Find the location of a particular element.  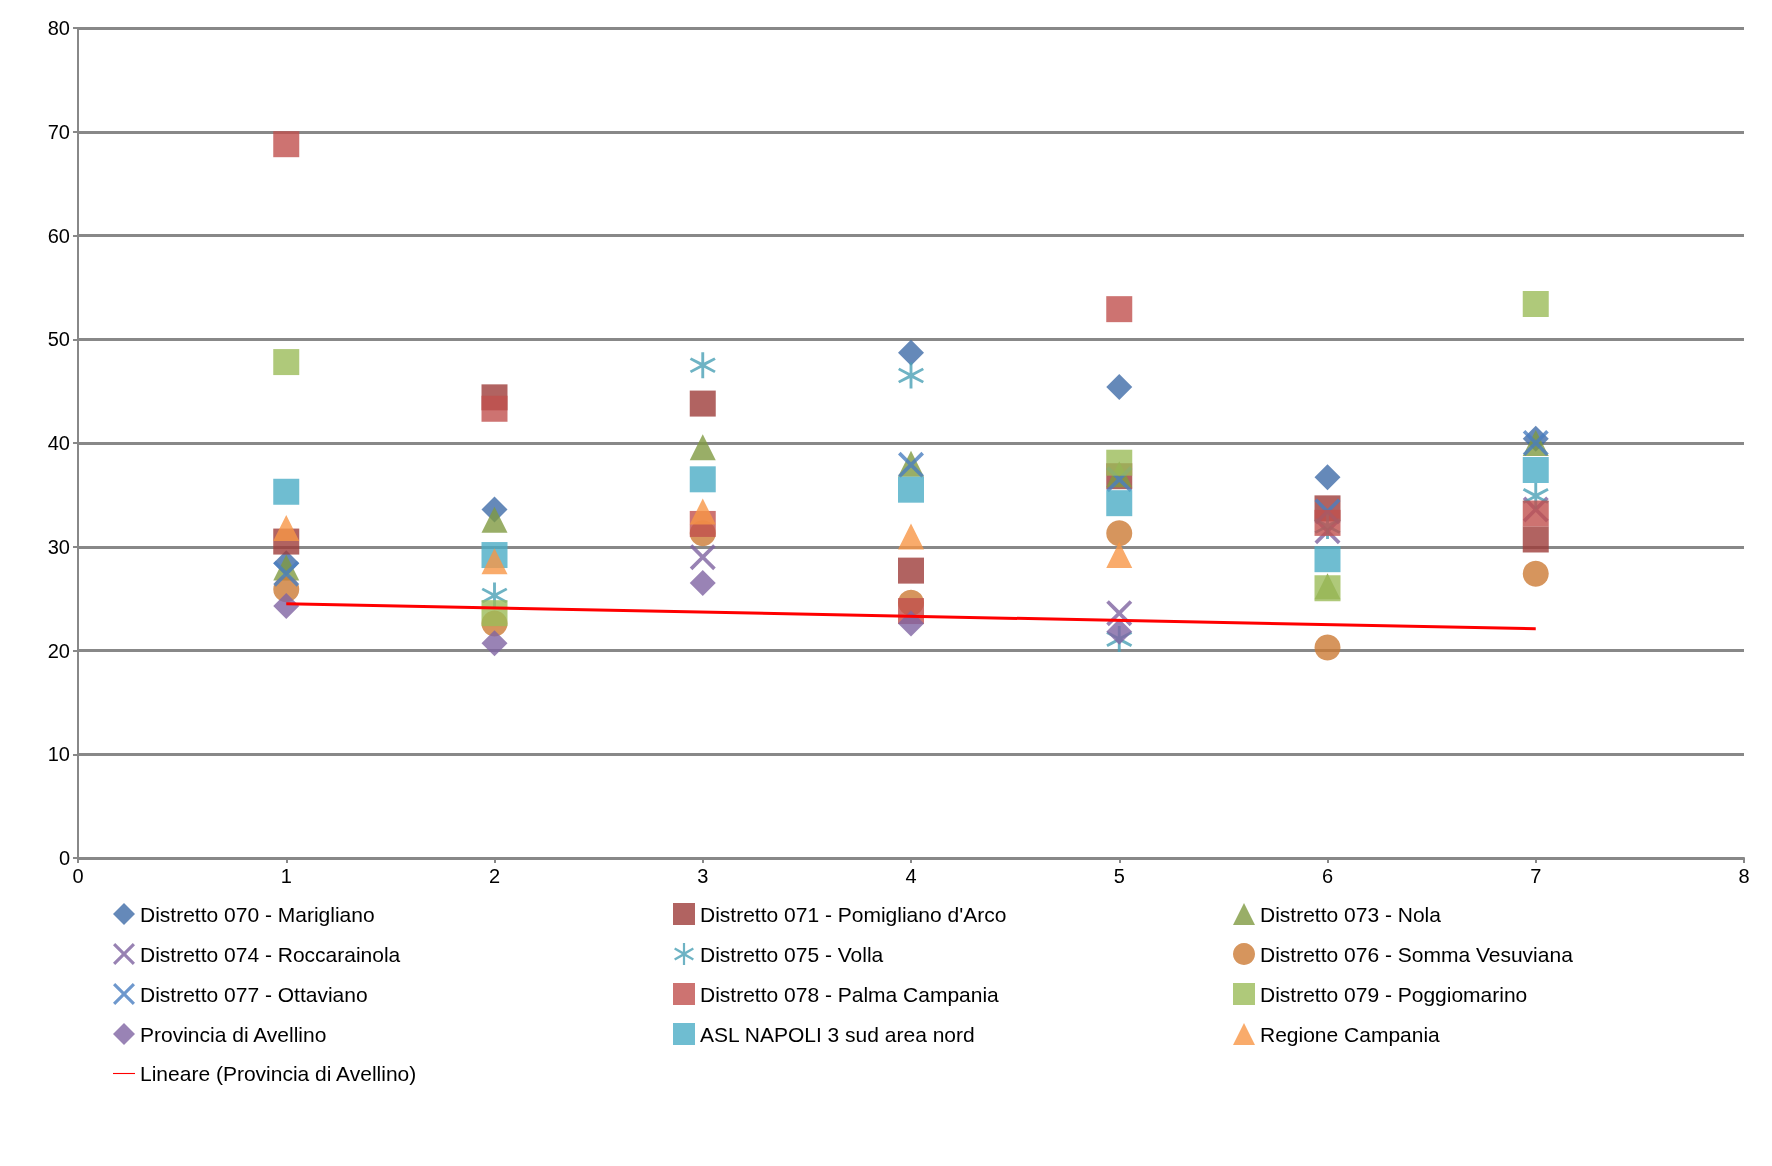

legend-label: Distretto 076 - Somma Vesuviana is located at coordinates (1417, 954).